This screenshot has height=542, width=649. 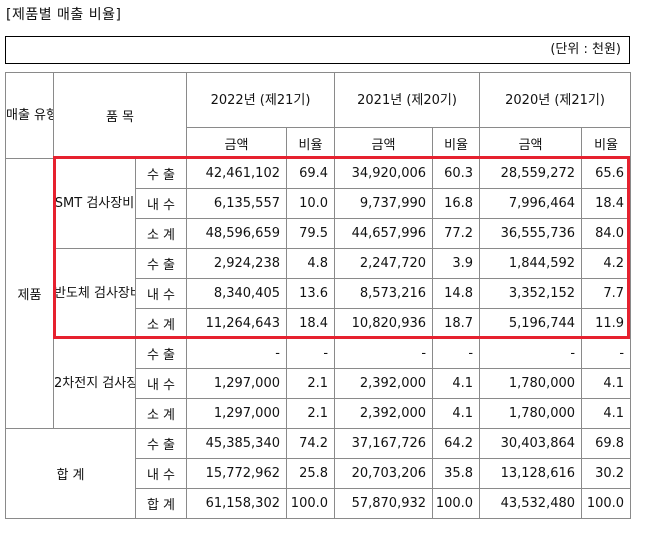 I want to click on cell-amount: 20,703,206, so click(x=384, y=473).